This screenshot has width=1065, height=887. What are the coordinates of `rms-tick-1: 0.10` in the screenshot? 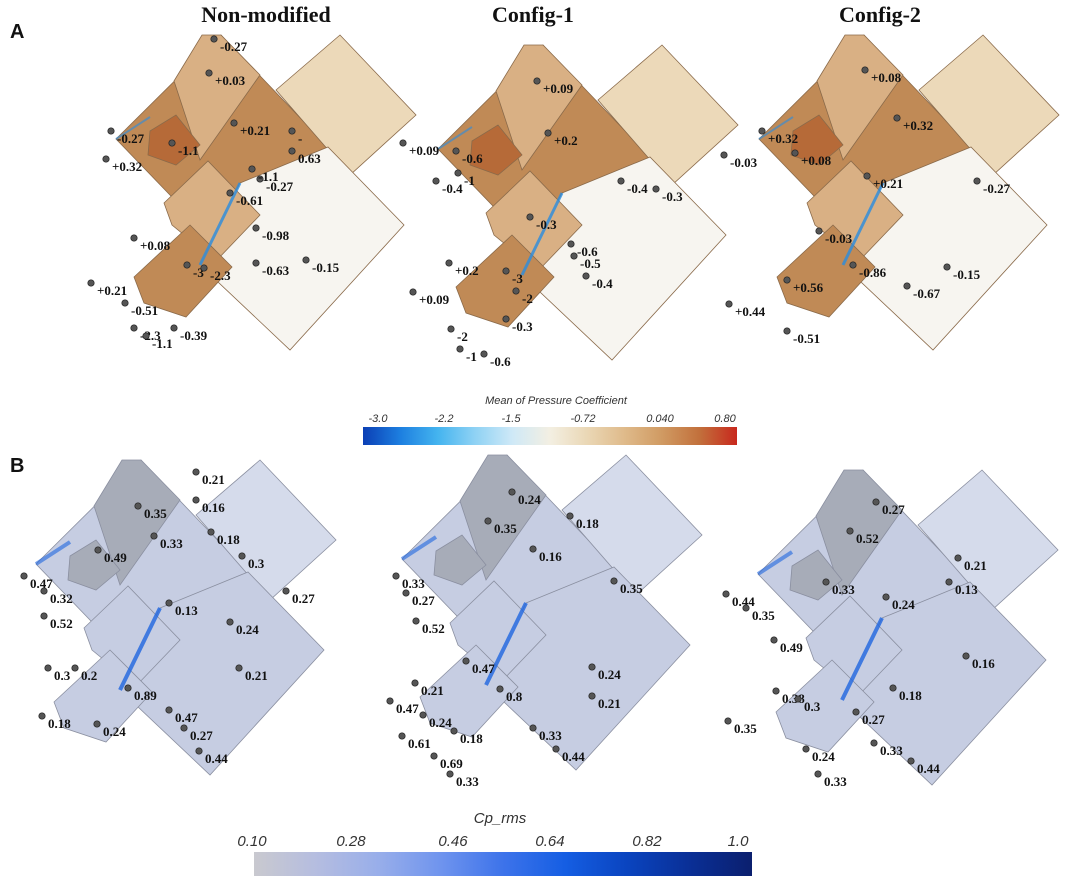 It's located at (252, 841).